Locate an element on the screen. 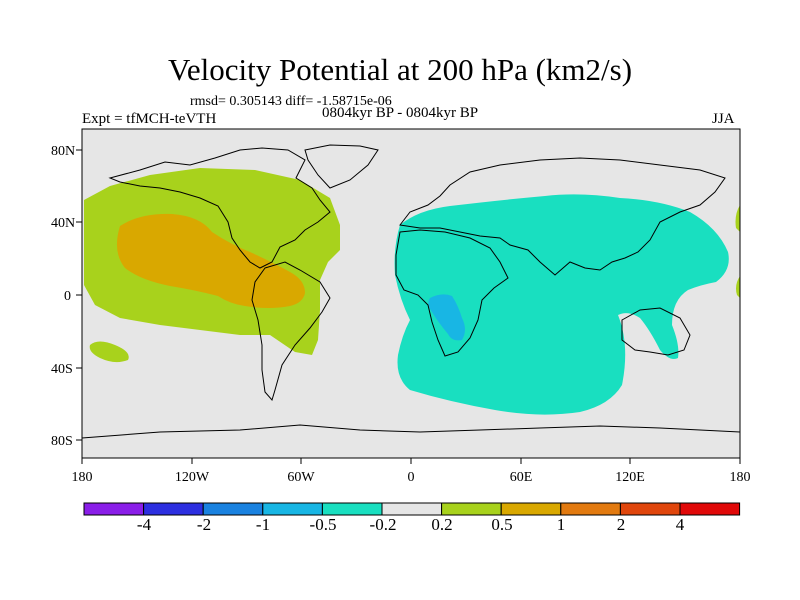  contour-negative-mid is located at coordinates (446, 317).